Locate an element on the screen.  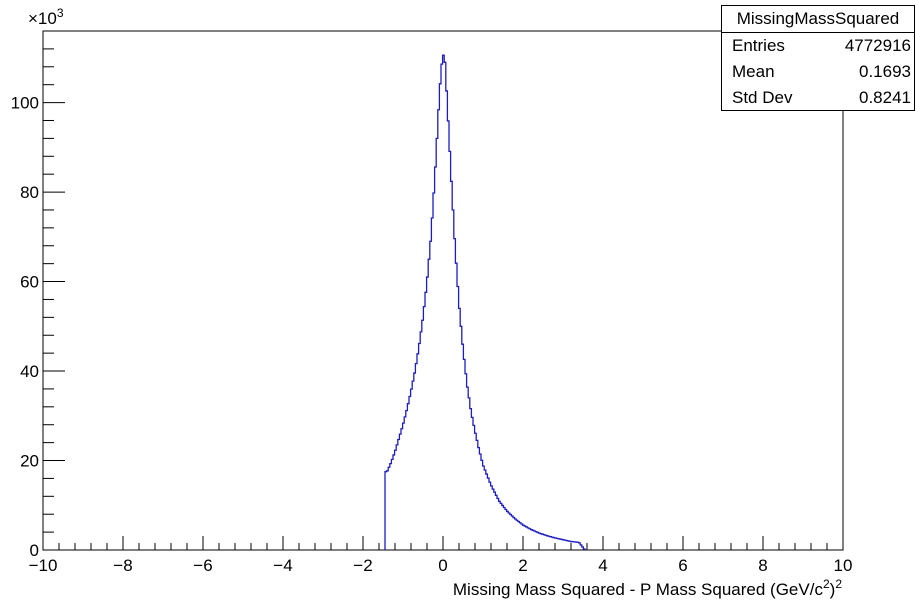
stats-title: MissingMassSquared is located at coordinates (818, 19).